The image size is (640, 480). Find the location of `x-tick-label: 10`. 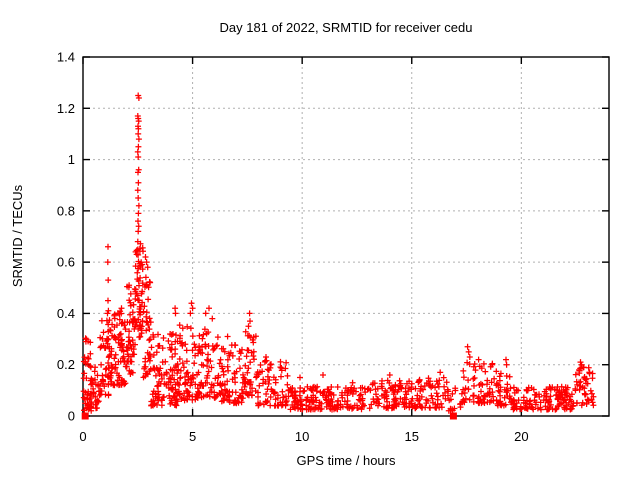

x-tick-label: 10 is located at coordinates (302, 436).